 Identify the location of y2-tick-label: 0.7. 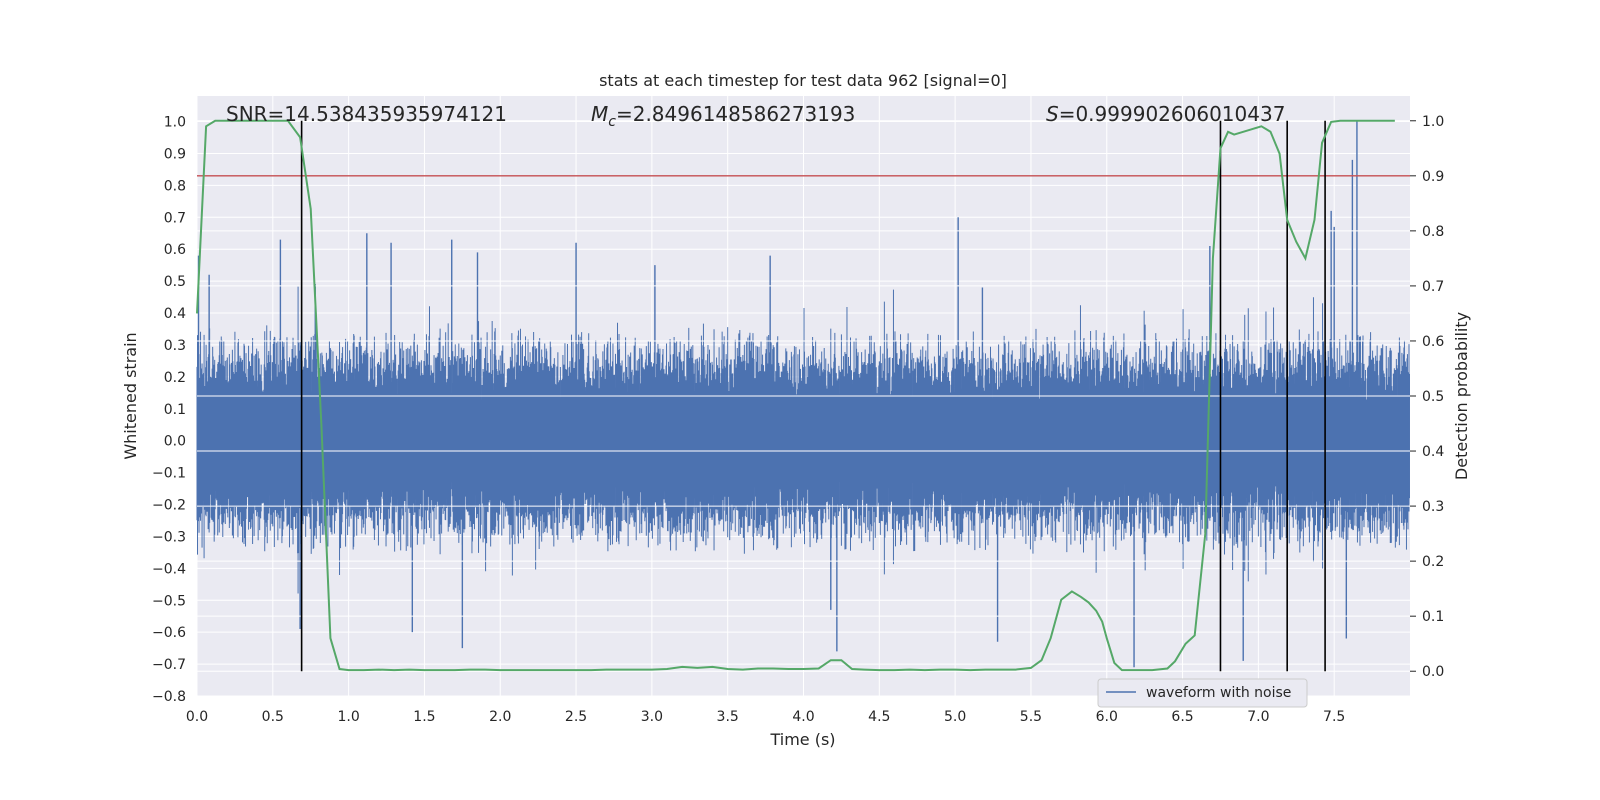
(1433, 287).